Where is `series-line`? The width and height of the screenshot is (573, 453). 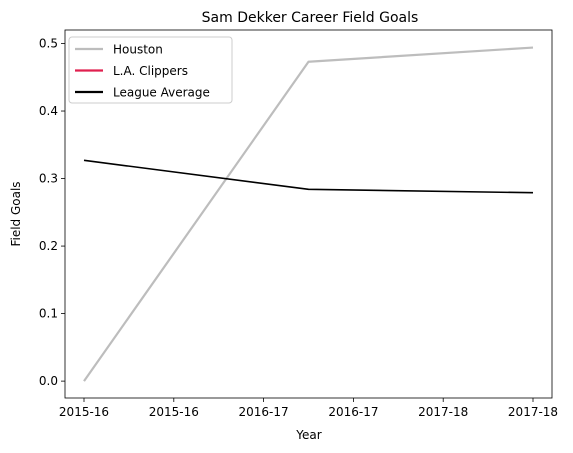
series-line is located at coordinates (308, 176).